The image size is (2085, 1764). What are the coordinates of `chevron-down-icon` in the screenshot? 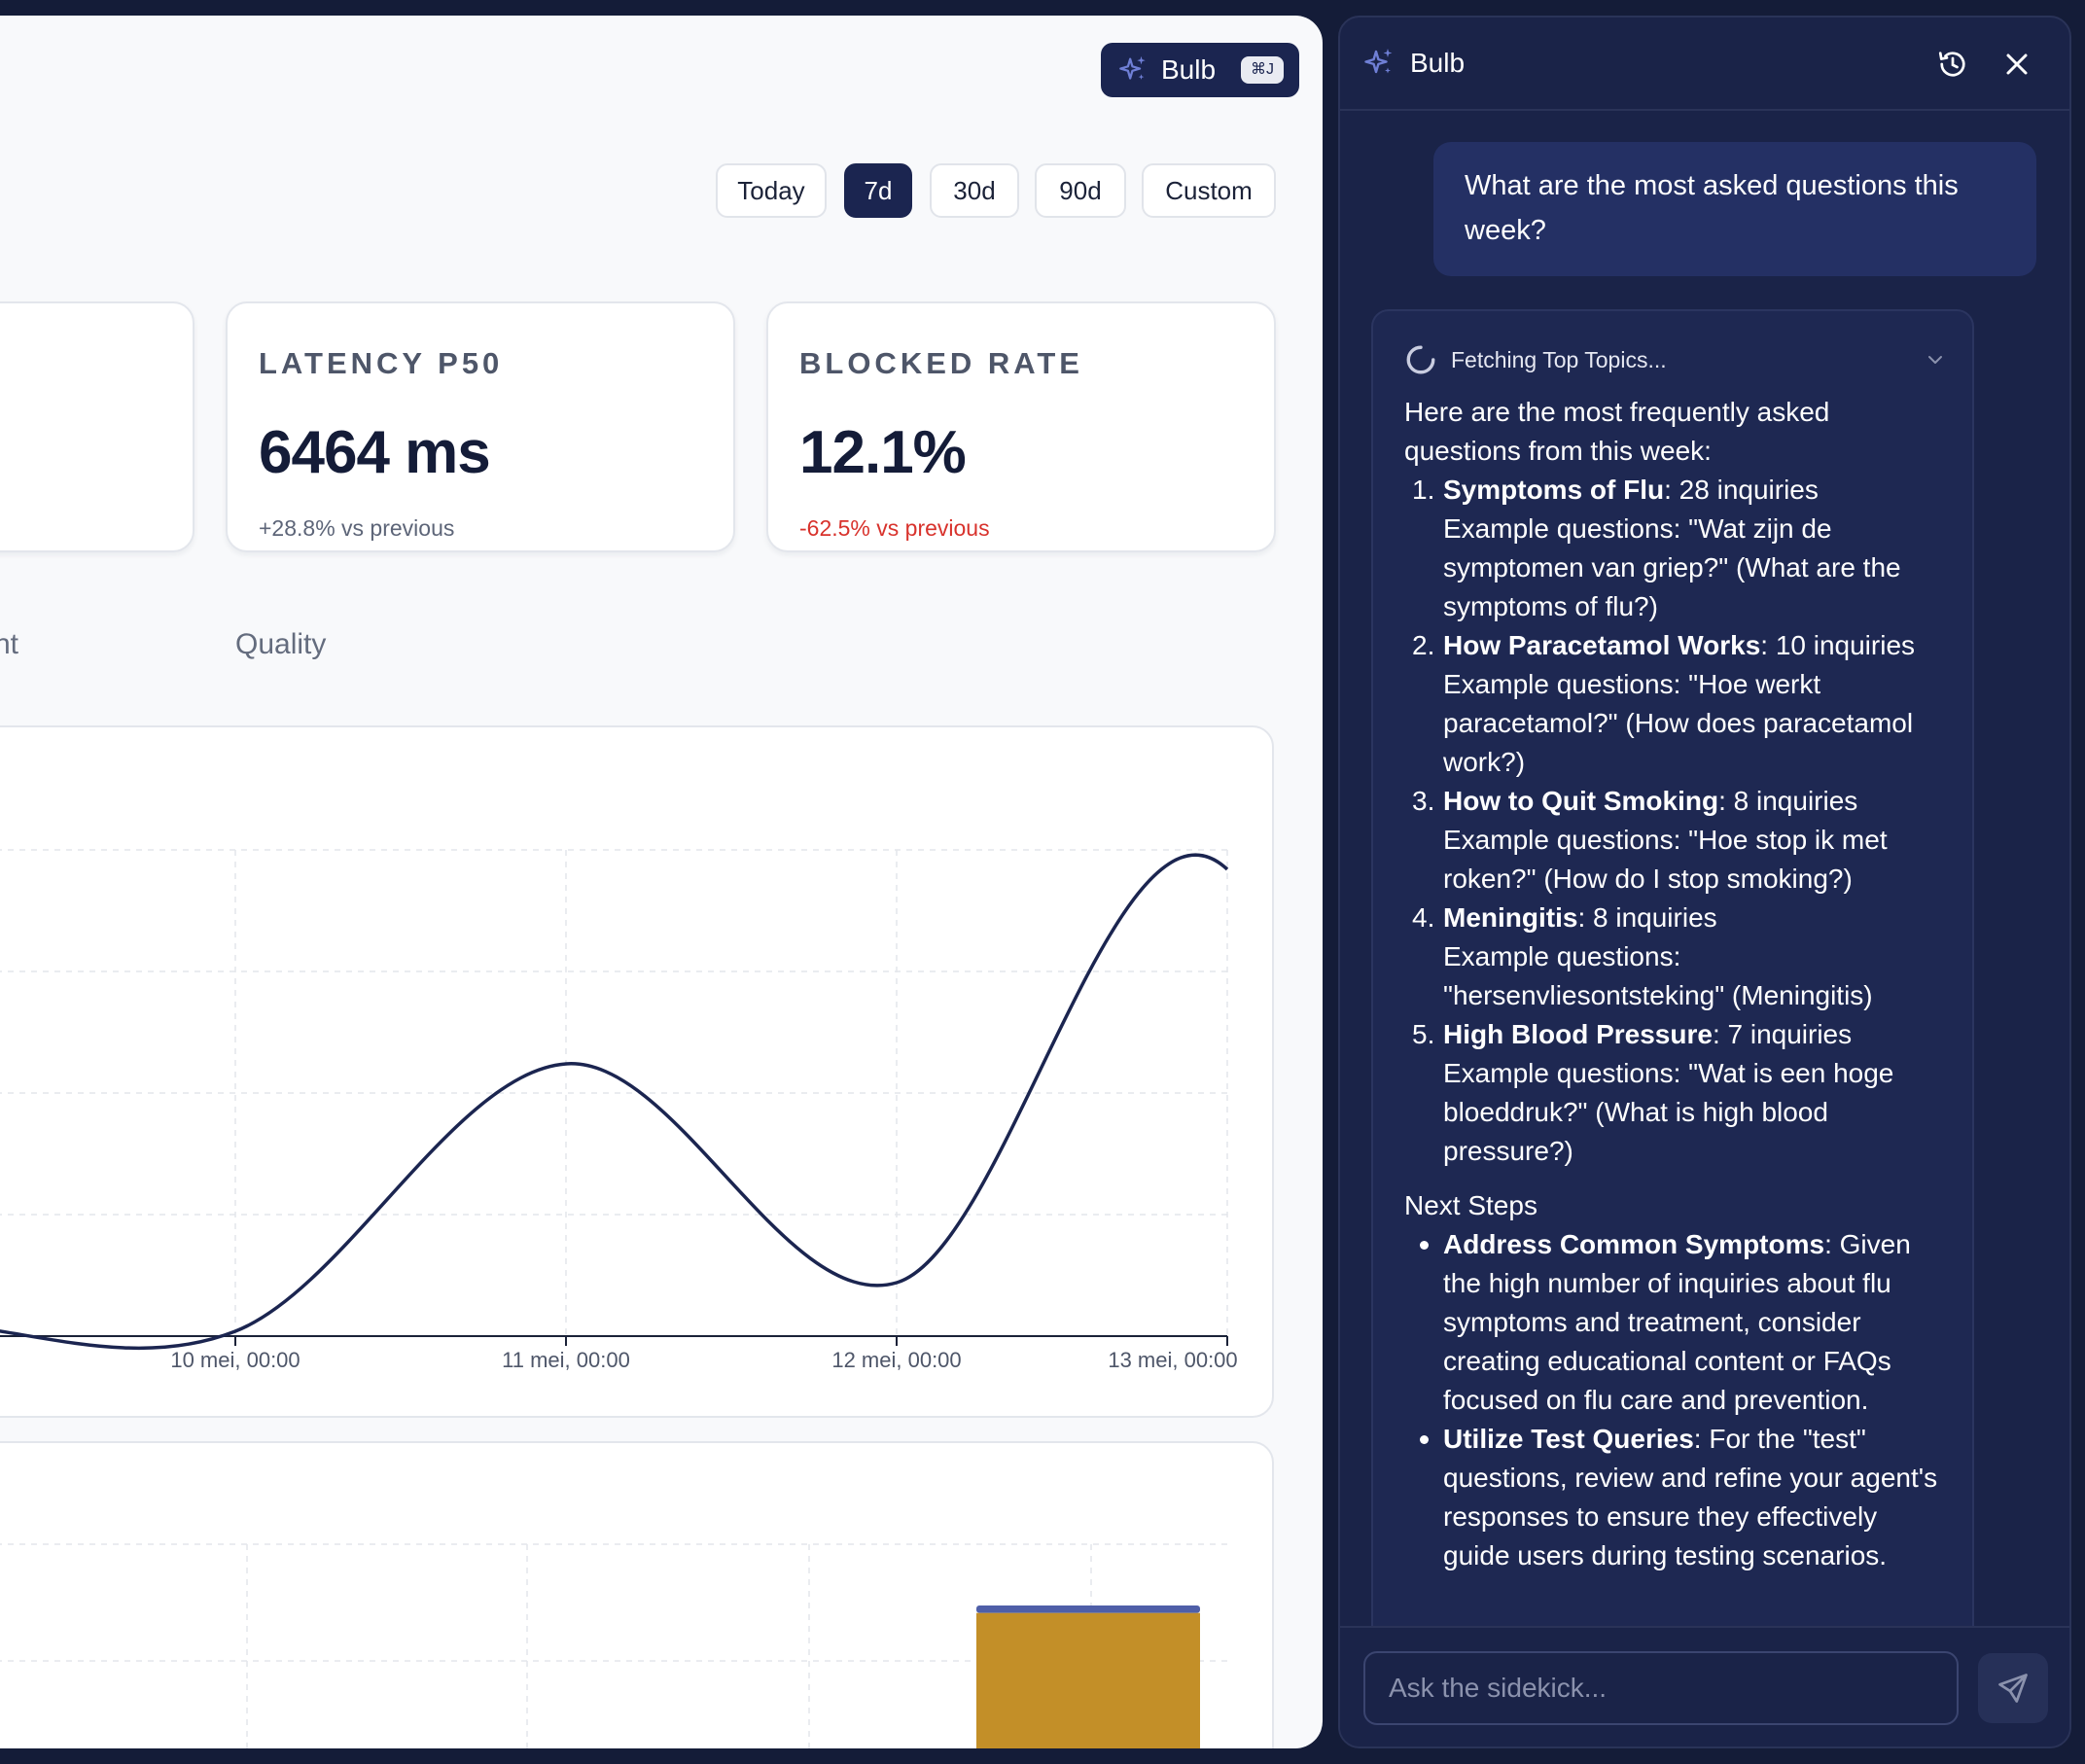 It's located at (1935, 359).